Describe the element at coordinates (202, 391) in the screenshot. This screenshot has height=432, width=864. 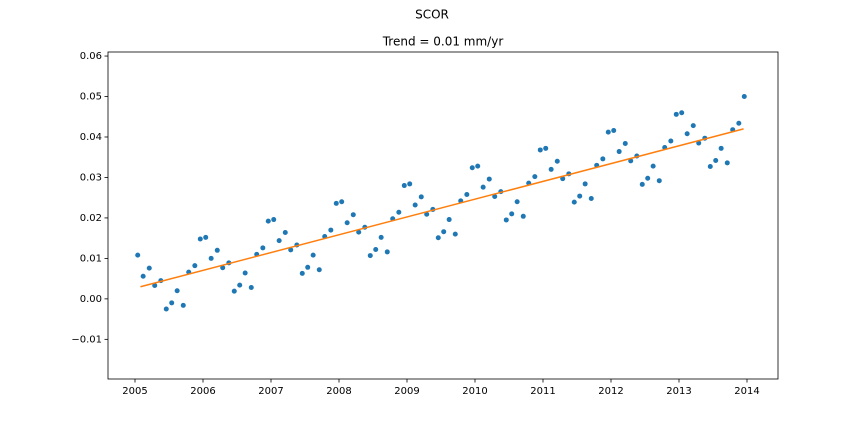
I see `x-tick-label: 2006` at that location.